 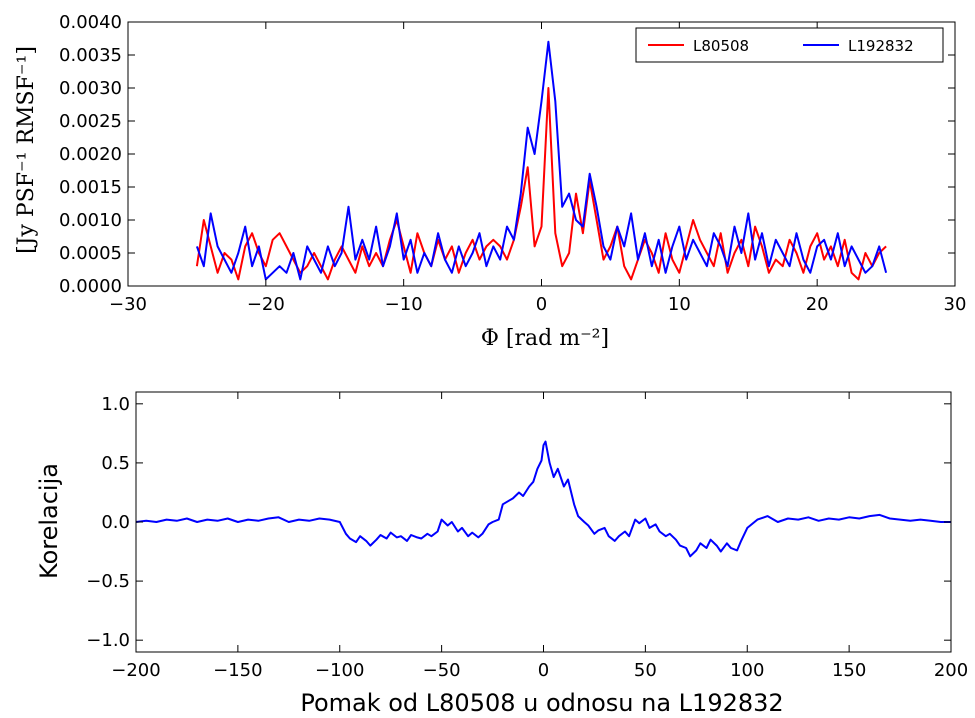 I want to click on y-tick-label: 0.0040, so click(x=90, y=22).